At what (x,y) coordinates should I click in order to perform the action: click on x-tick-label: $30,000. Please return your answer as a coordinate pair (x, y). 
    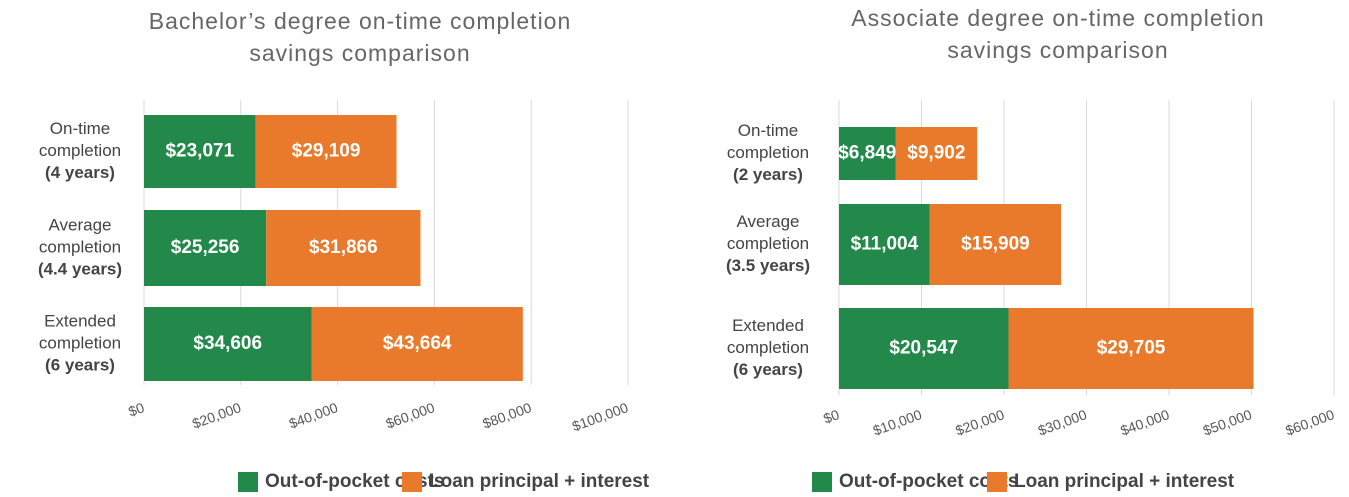
    Looking at the image, I should click on (1062, 422).